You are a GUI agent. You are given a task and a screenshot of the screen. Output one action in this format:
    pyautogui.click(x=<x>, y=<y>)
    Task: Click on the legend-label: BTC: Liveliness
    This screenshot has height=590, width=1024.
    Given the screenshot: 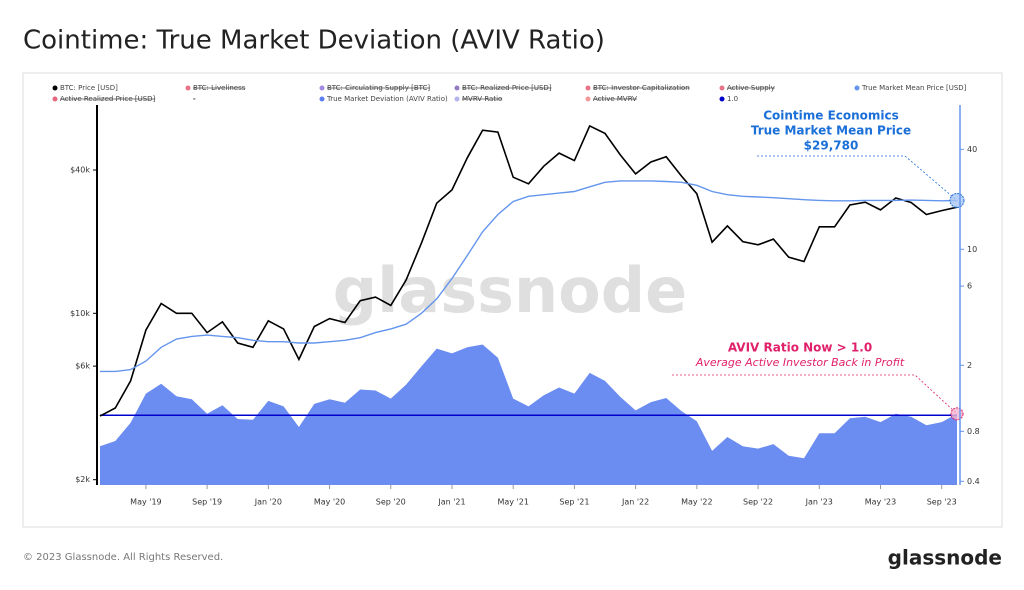 What is the action you would take?
    pyautogui.click(x=219, y=88)
    